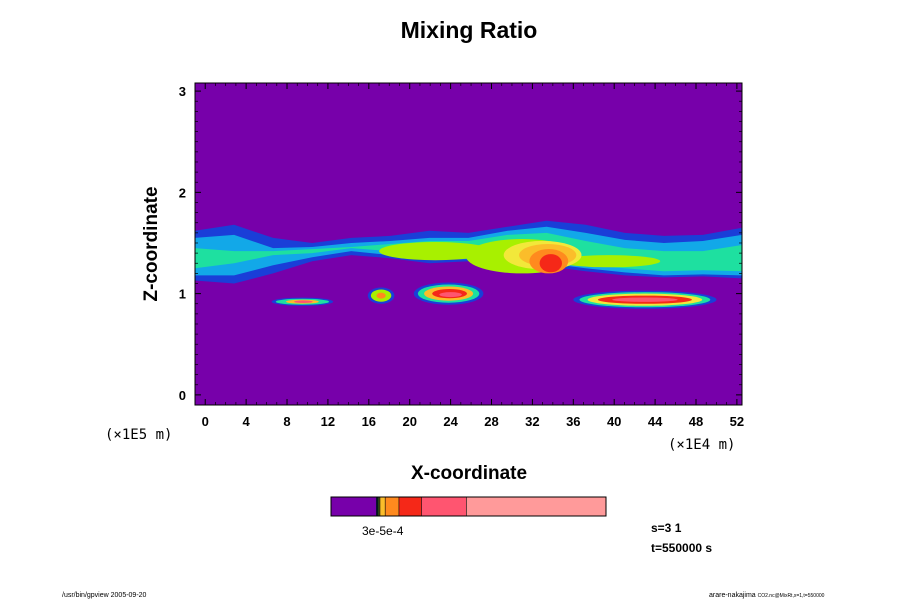 The height and width of the screenshot is (600, 900). I want to click on y-axis-label: Z-coordinate, so click(151, 243).